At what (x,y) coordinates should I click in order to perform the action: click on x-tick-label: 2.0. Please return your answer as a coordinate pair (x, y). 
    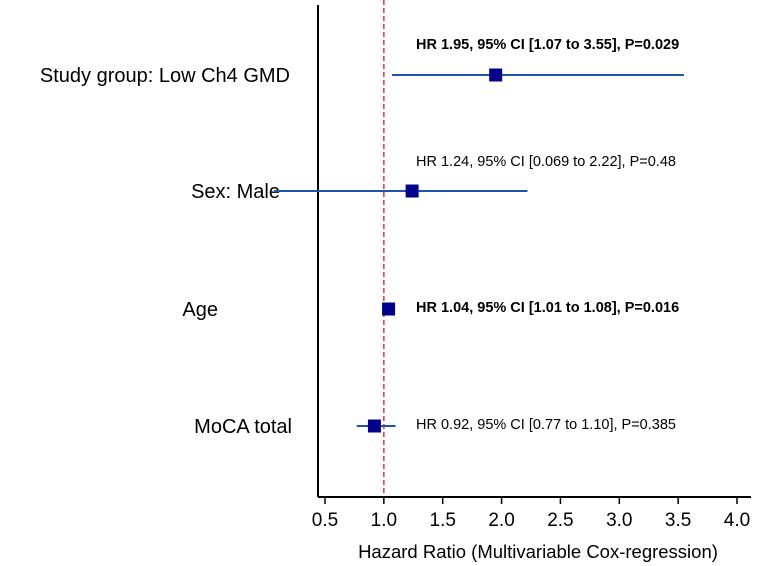
    Looking at the image, I should click on (501, 520).